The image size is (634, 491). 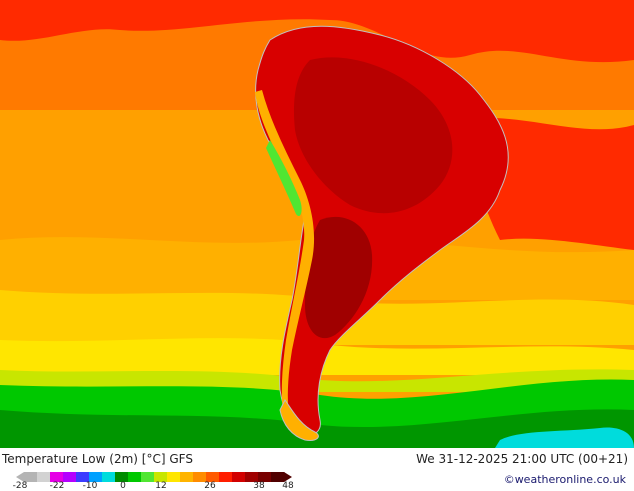 What do you see at coordinates (317, 31) in the screenshot?
I see `band-tropics-north` at bounding box center [317, 31].